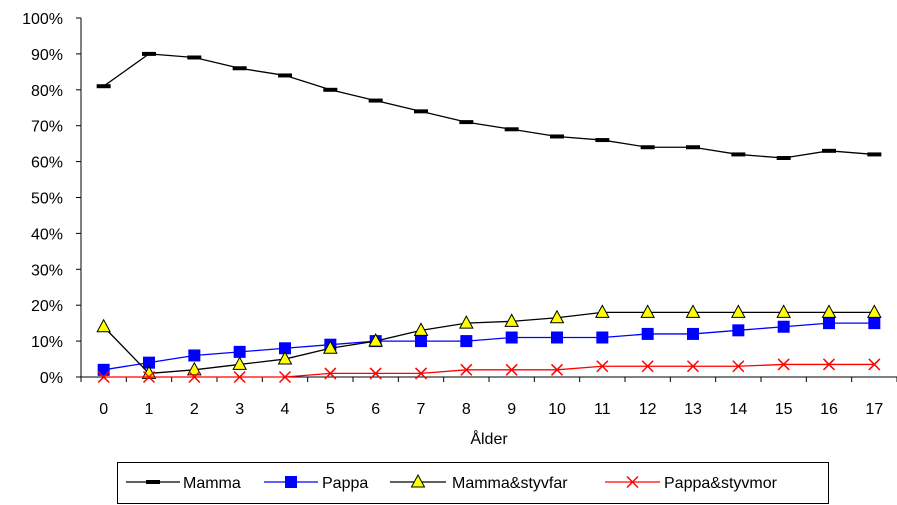 The image size is (897, 505). I want to click on x-tick-label: 7, so click(421, 409).